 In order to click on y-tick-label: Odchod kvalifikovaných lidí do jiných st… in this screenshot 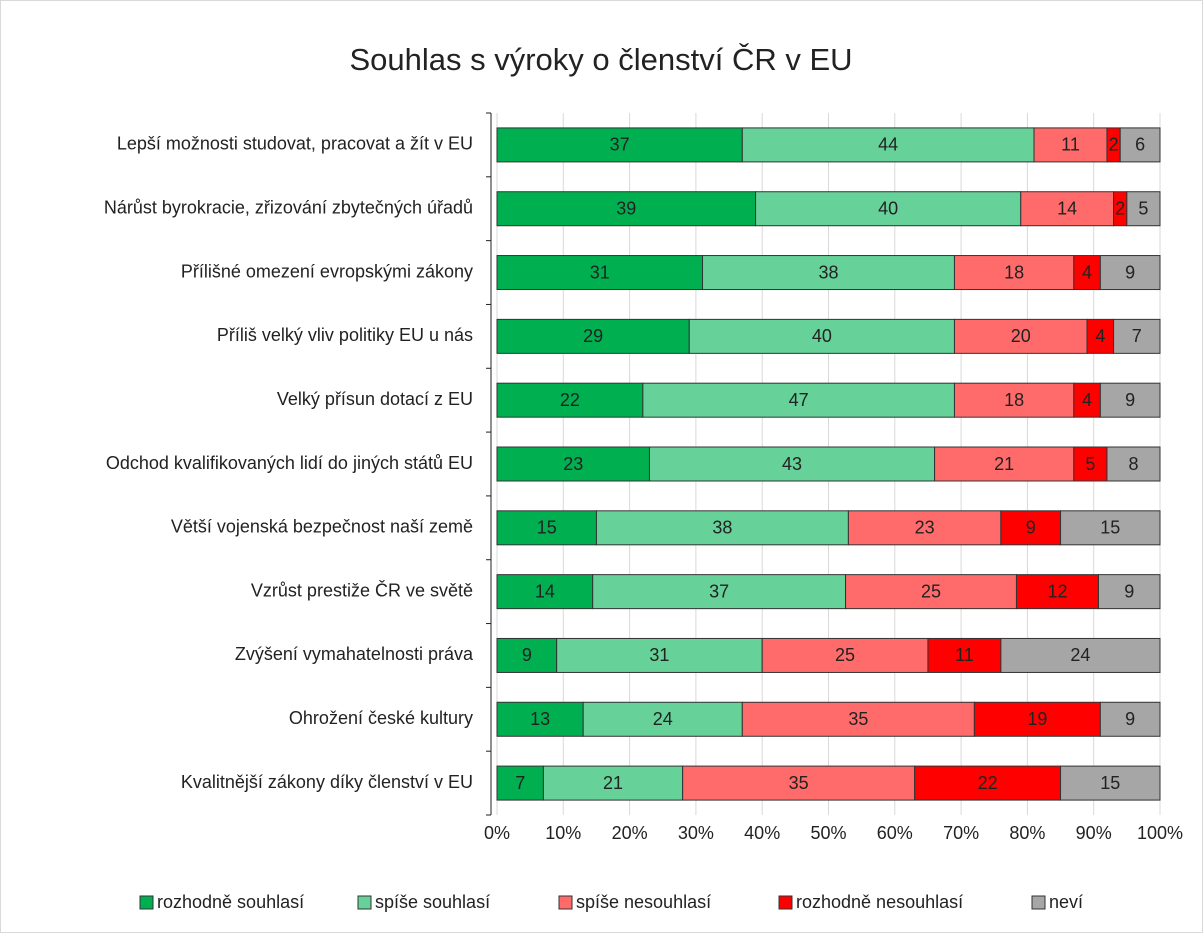, I will do `click(289, 463)`.